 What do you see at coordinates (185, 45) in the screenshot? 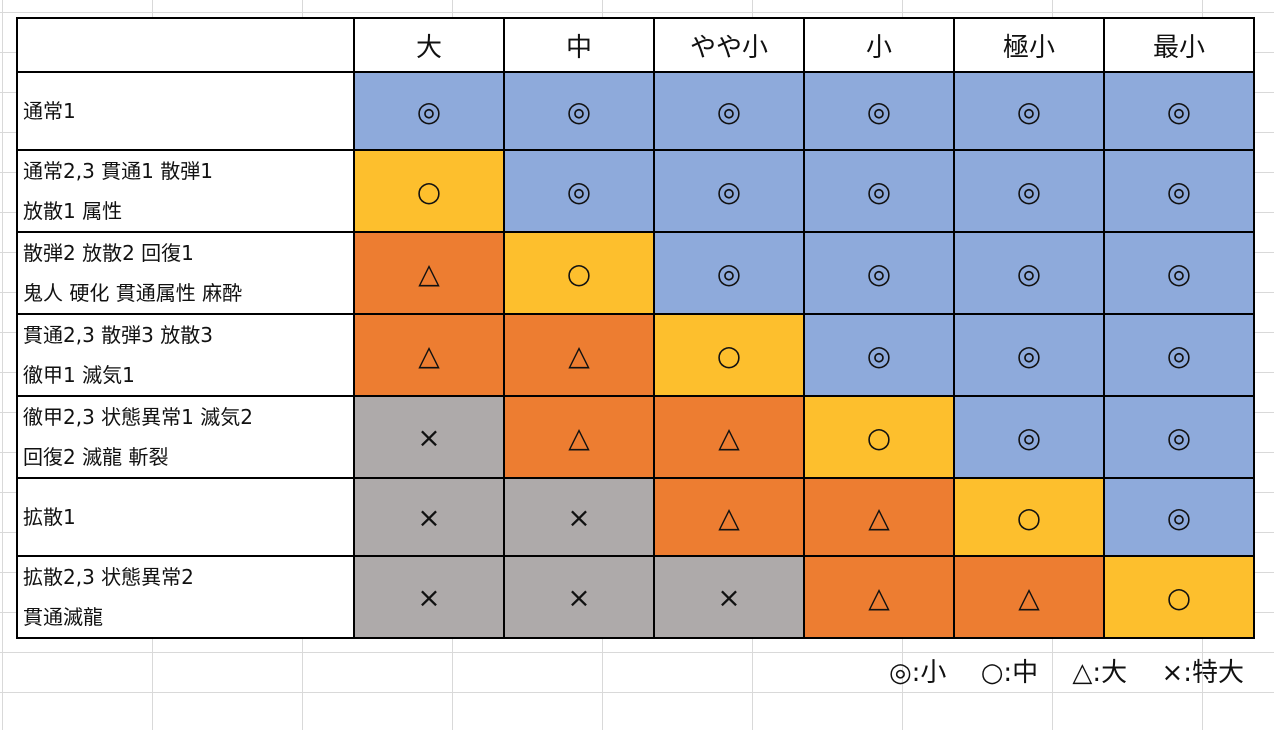
I see `corner-cell` at bounding box center [185, 45].